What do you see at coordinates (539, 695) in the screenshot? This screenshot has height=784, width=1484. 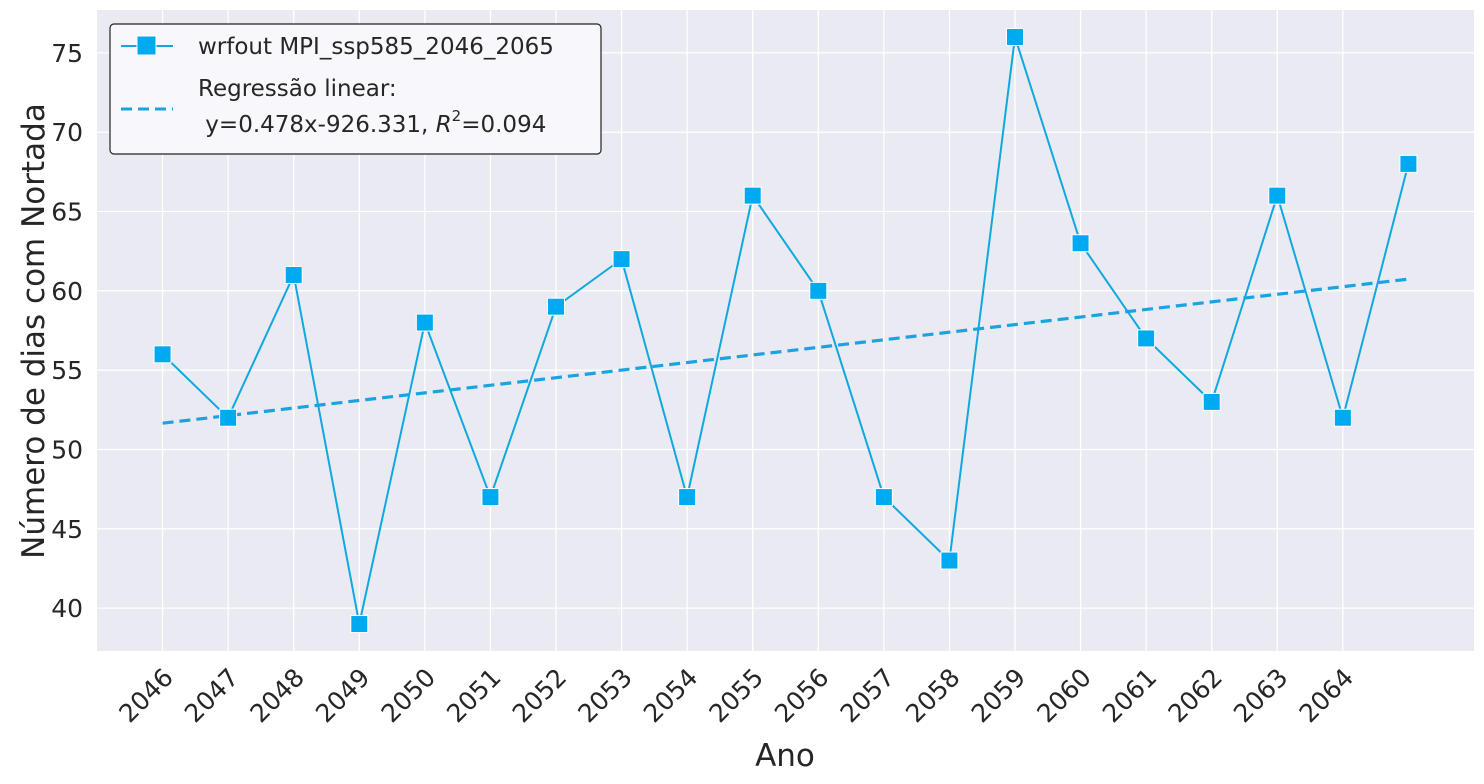 I see `x-tick-label: 2052` at bounding box center [539, 695].